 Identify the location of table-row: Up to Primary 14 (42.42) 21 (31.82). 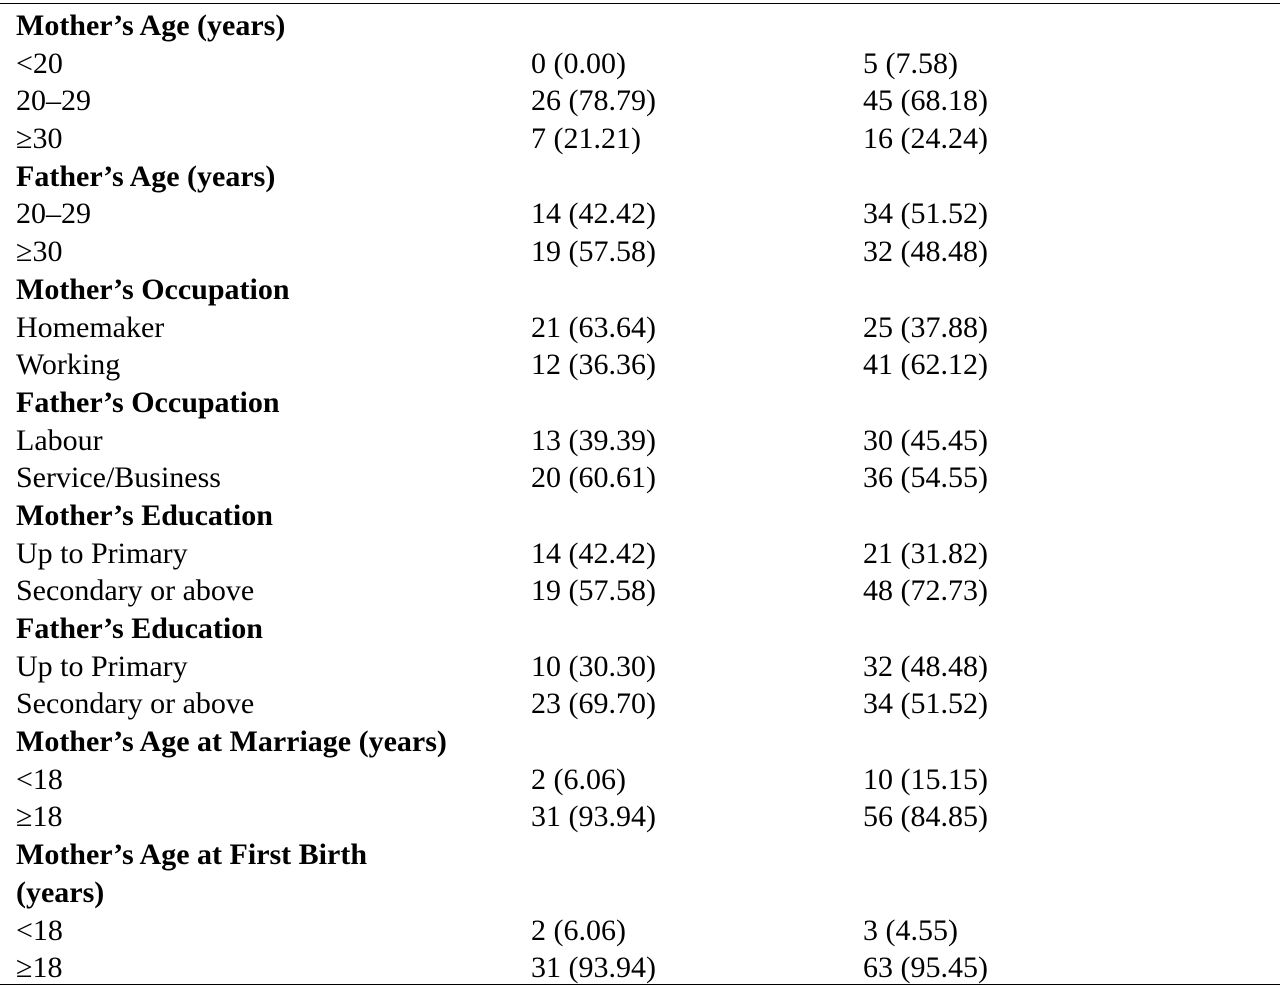
(640, 554).